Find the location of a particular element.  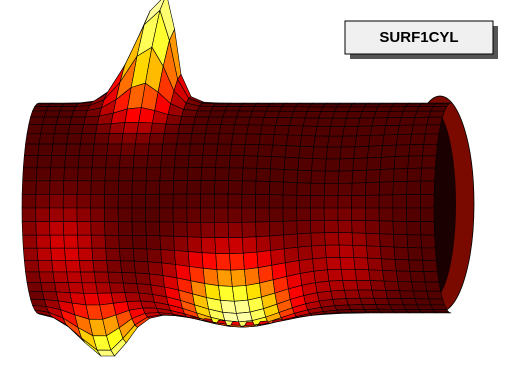

label-text: SURF1CYL is located at coordinates (418, 37).